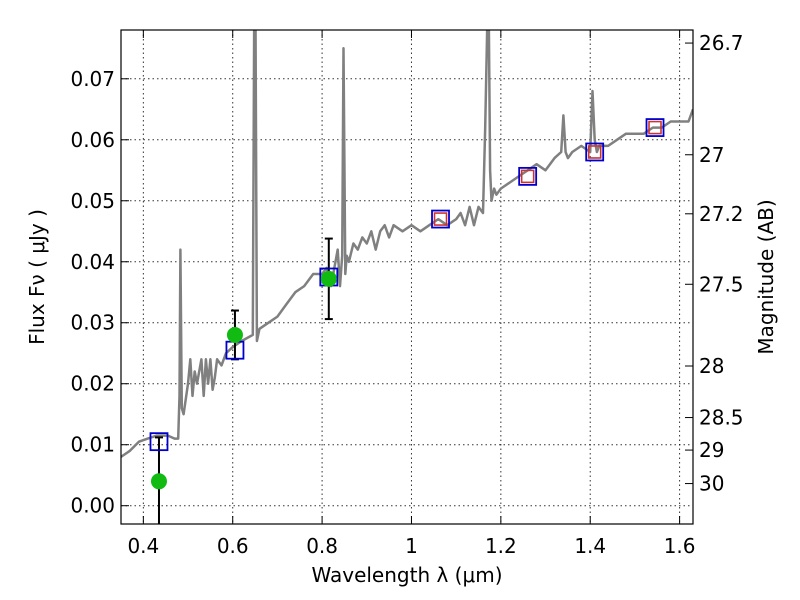 The image size is (800, 600). What do you see at coordinates (92, 79) in the screenshot?
I see `y-tick-label: 0.07` at bounding box center [92, 79].